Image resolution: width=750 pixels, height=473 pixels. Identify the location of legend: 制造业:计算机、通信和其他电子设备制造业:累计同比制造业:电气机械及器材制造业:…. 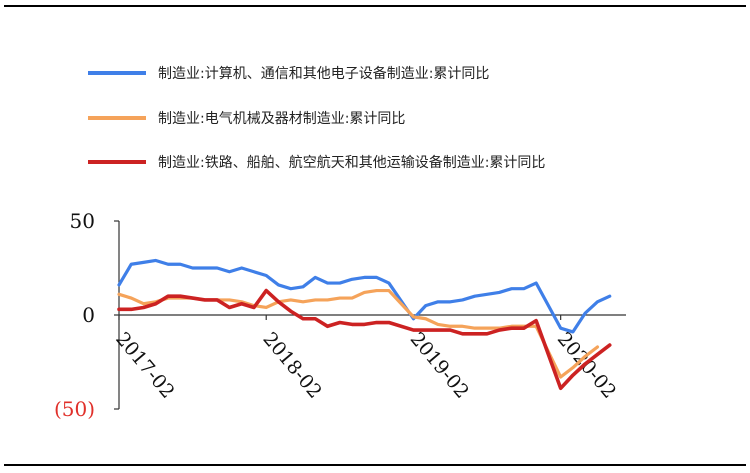
(316, 118).